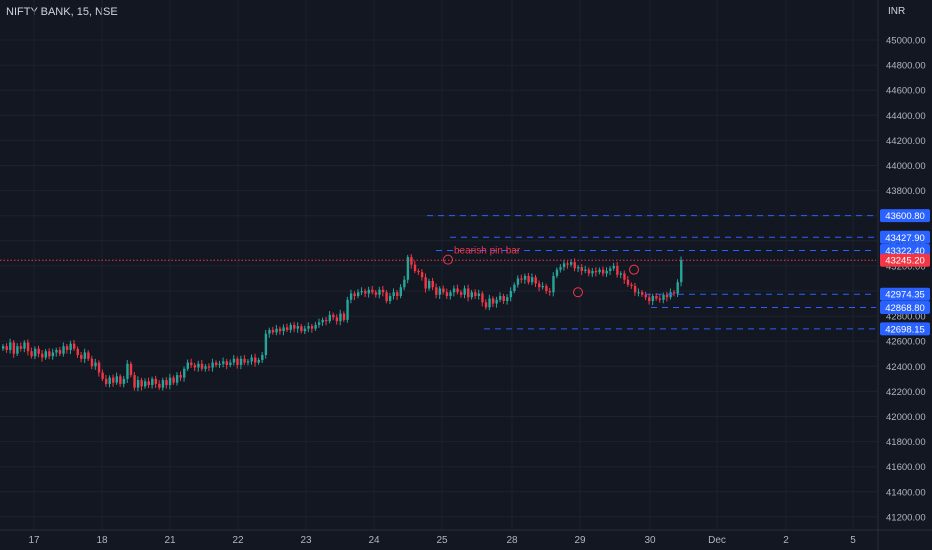 This screenshot has height=550, width=932. What do you see at coordinates (487, 251) in the screenshot?
I see `annotation-label: bearish pin bar` at bounding box center [487, 251].